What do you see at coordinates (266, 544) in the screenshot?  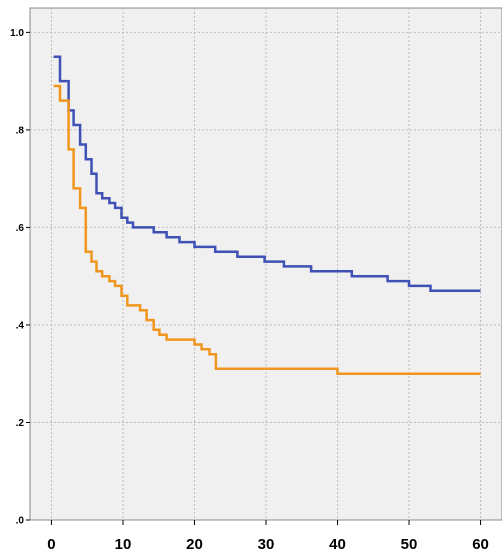 I see `x-tick-label: 30` at bounding box center [266, 544].